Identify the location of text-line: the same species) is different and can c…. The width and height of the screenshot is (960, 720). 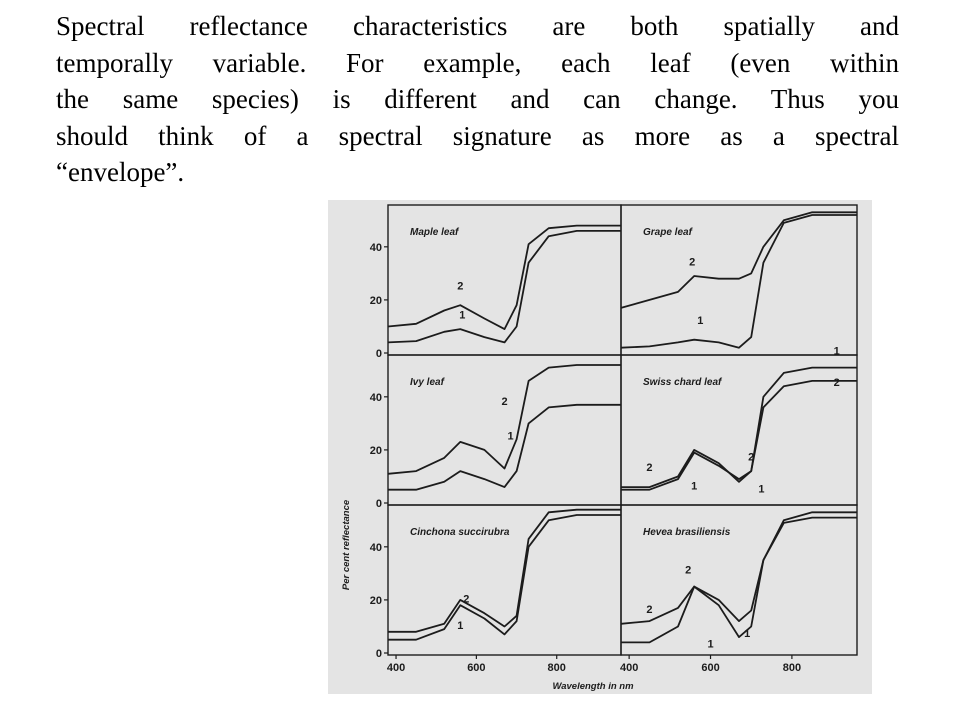
(477, 99).